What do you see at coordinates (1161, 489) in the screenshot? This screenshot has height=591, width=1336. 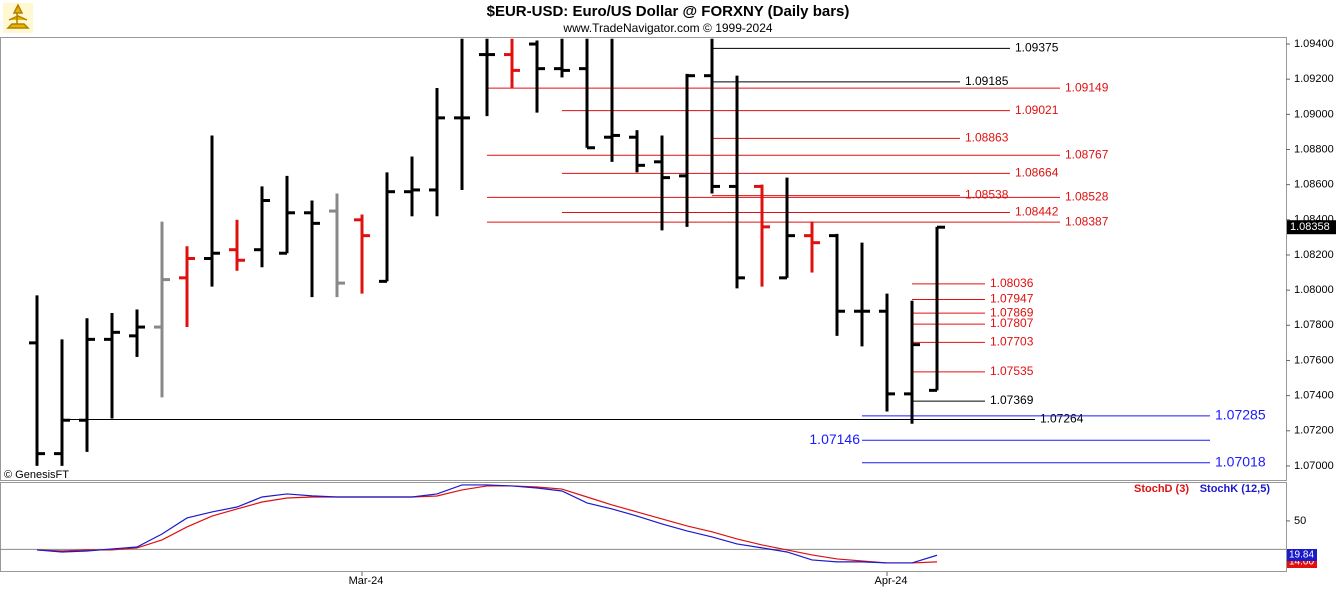 I see `legend-entry: StochD (3)` at bounding box center [1161, 489].